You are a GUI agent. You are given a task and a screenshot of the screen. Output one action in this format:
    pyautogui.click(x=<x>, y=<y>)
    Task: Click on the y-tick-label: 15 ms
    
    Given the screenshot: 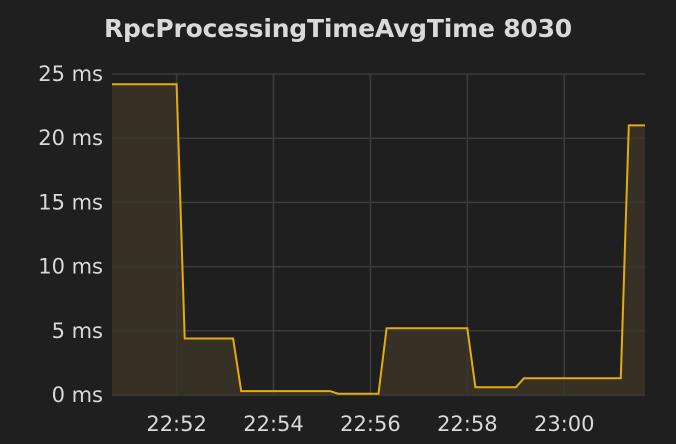 What is the action you would take?
    pyautogui.click(x=70, y=202)
    